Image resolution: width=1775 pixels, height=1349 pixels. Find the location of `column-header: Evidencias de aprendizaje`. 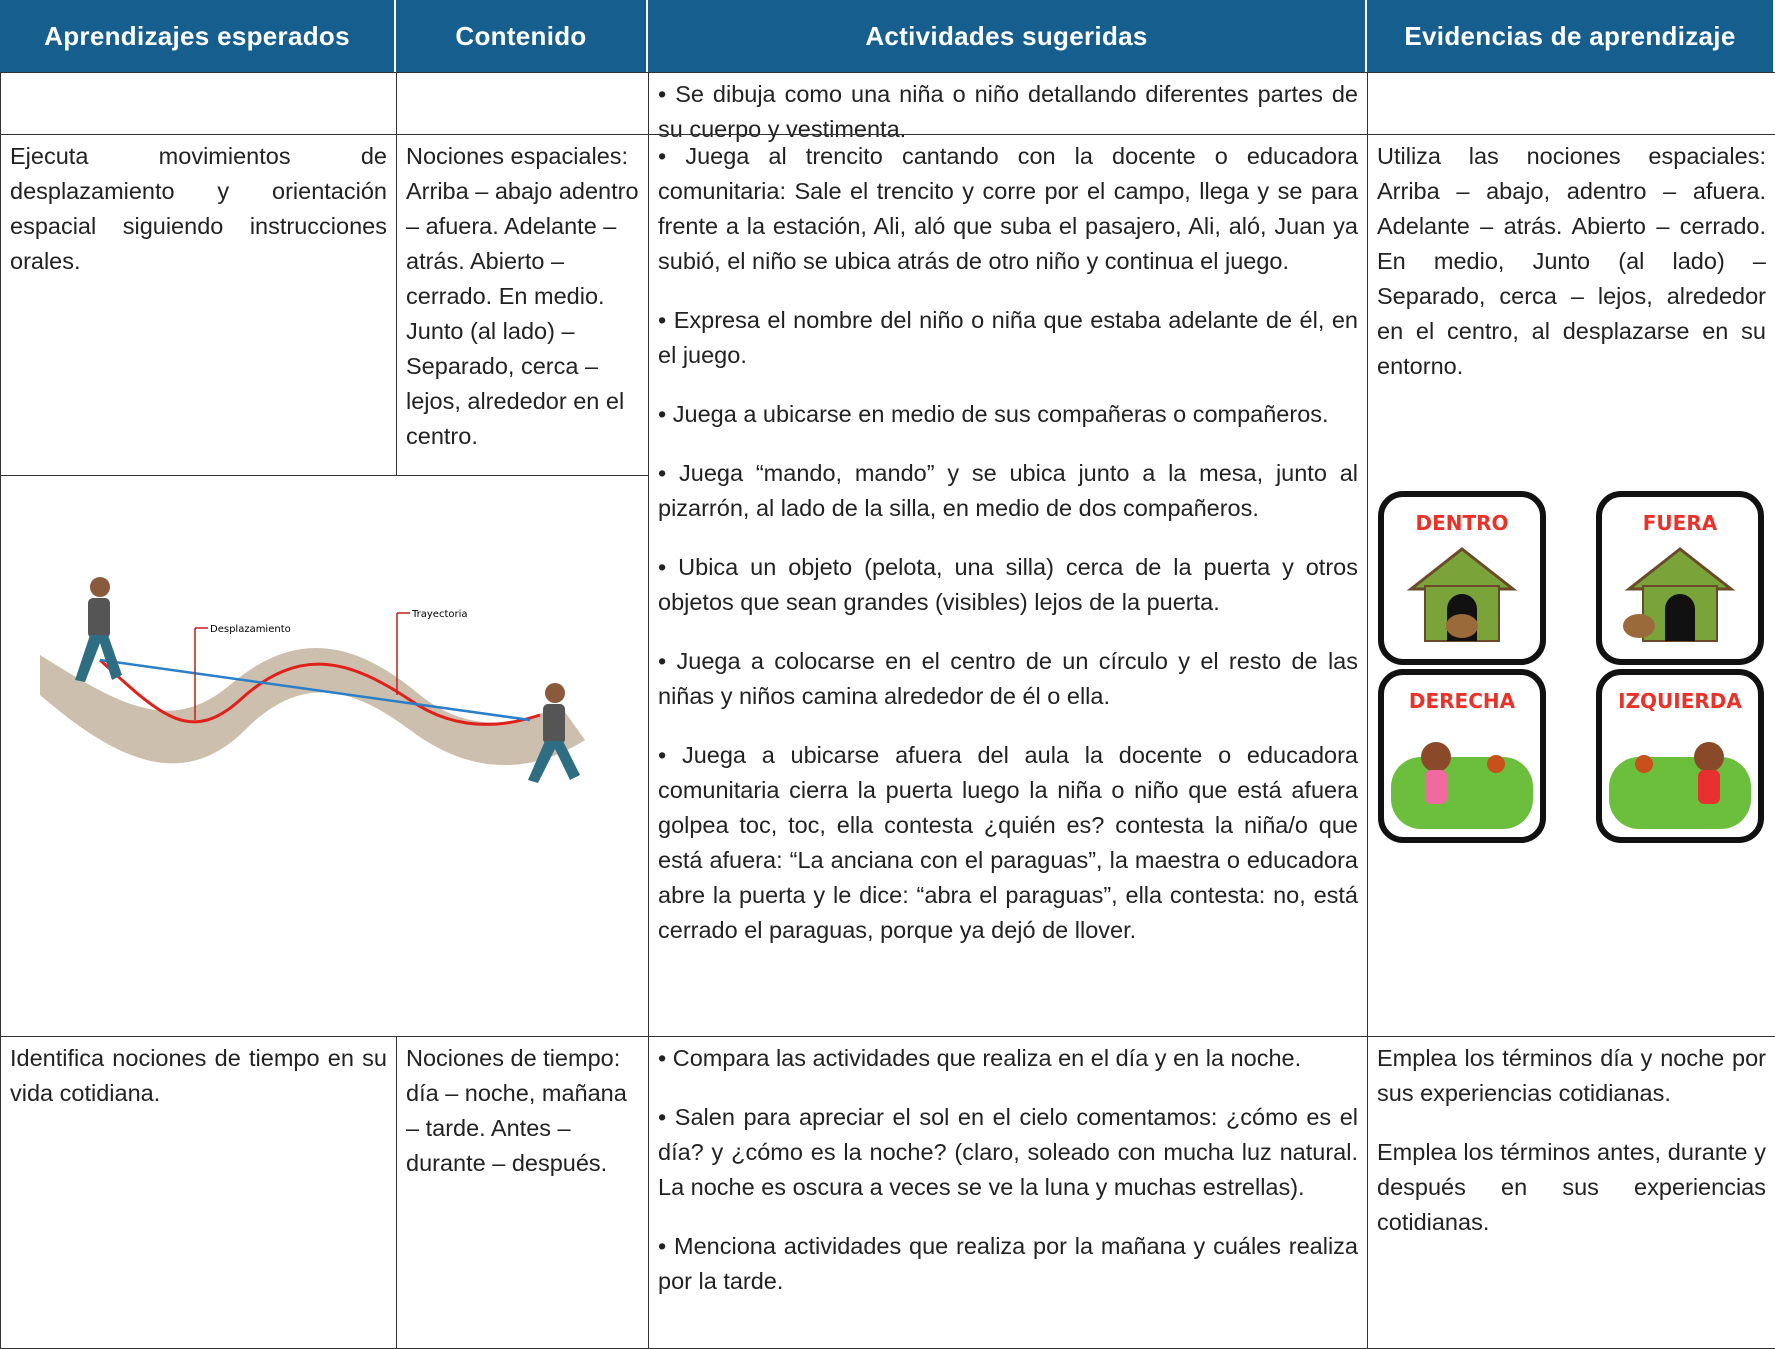

column-header: Evidencias de aprendizaje is located at coordinates (1571, 36).